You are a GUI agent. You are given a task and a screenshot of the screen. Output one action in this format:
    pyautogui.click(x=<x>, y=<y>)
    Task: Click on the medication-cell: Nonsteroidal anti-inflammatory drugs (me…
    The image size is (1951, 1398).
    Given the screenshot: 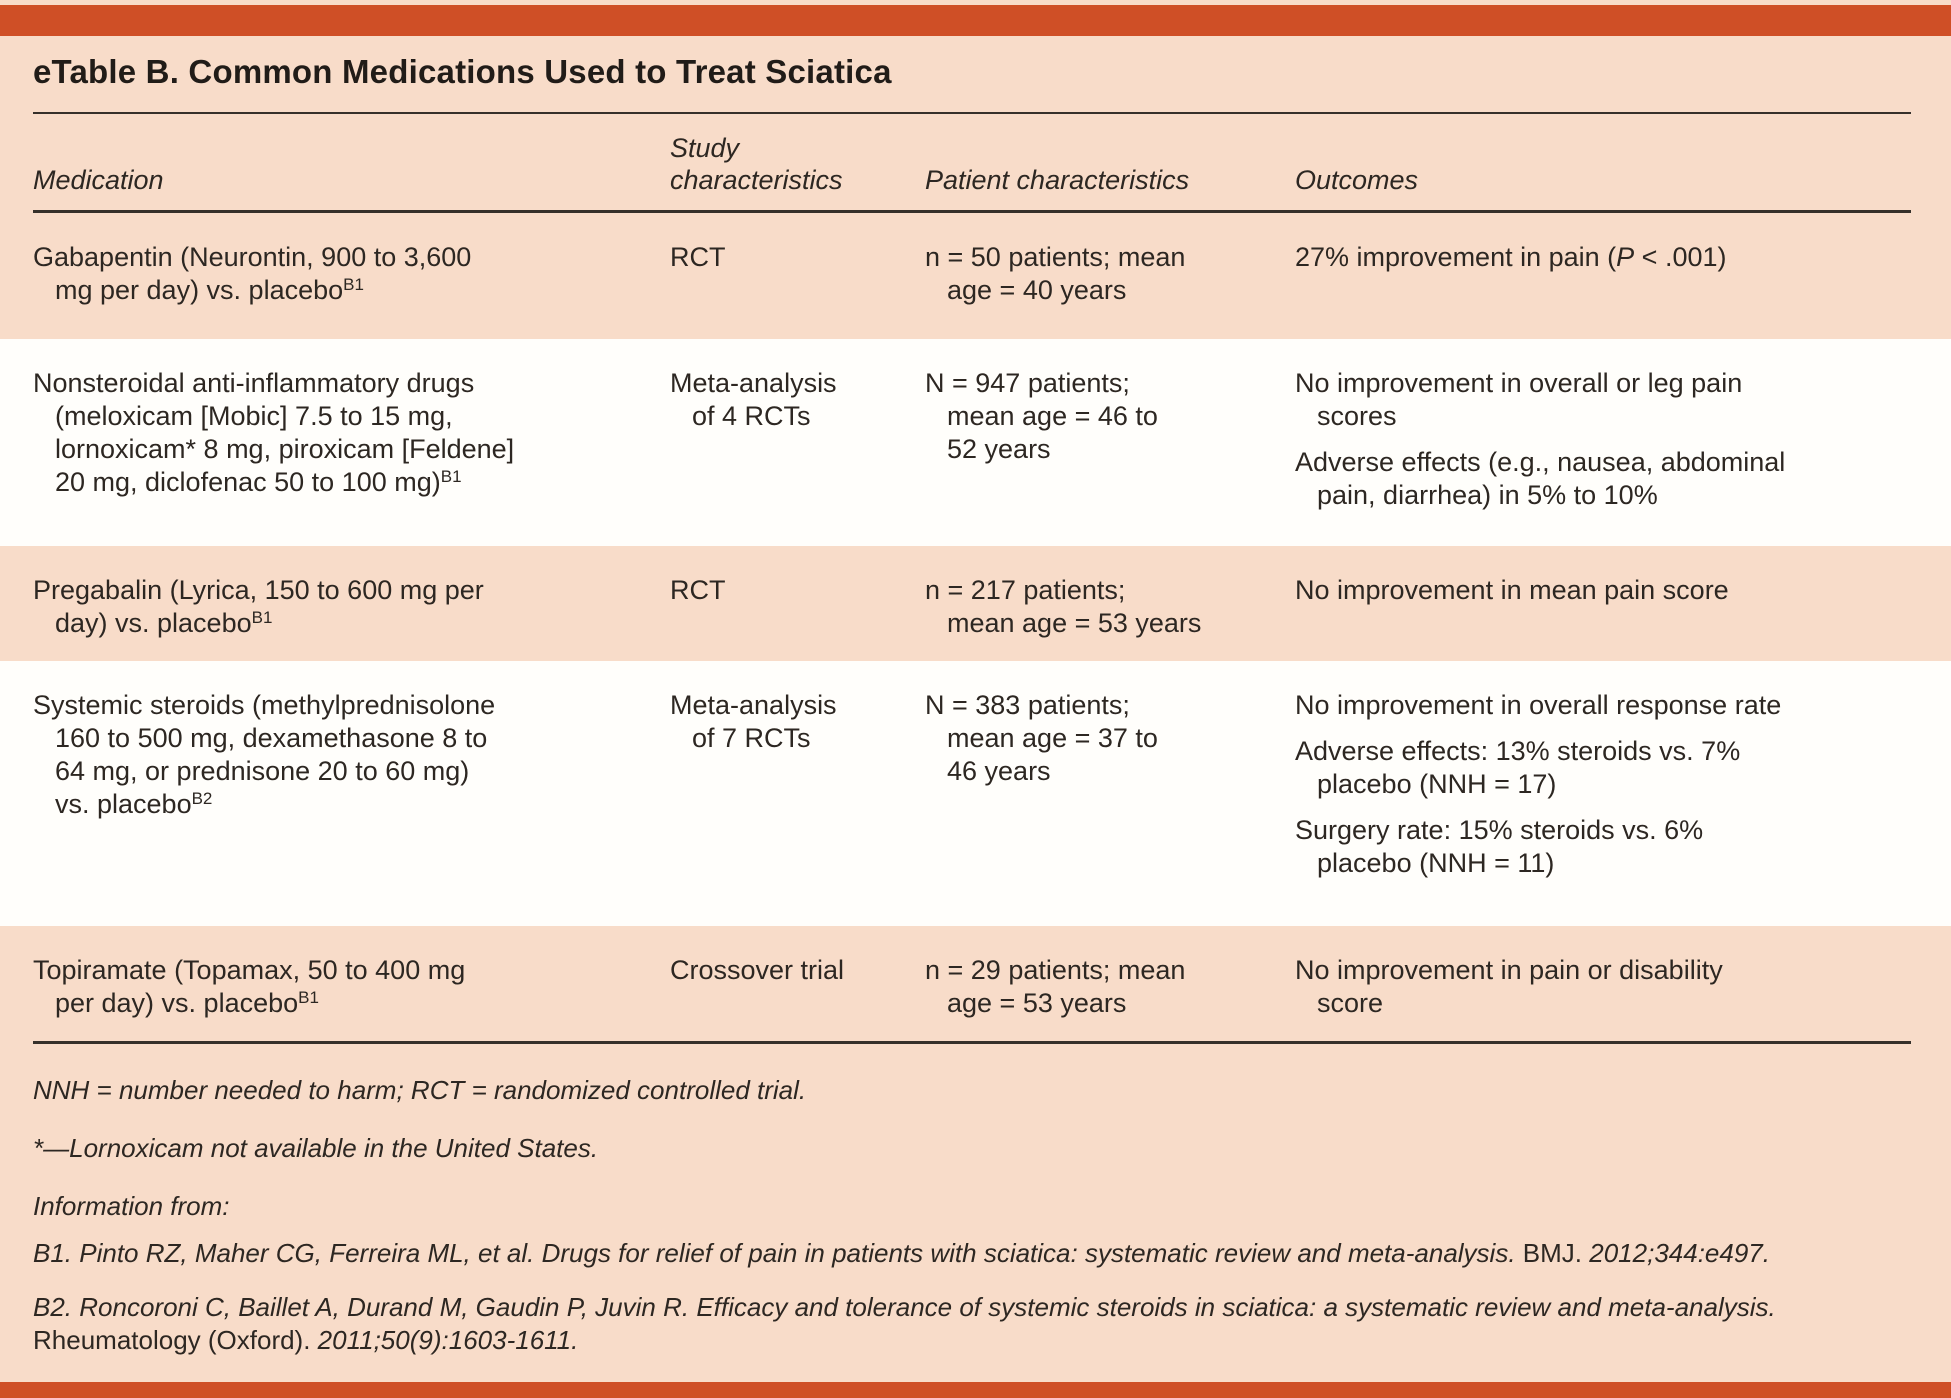 What is the action you would take?
    pyautogui.click(x=351, y=456)
    